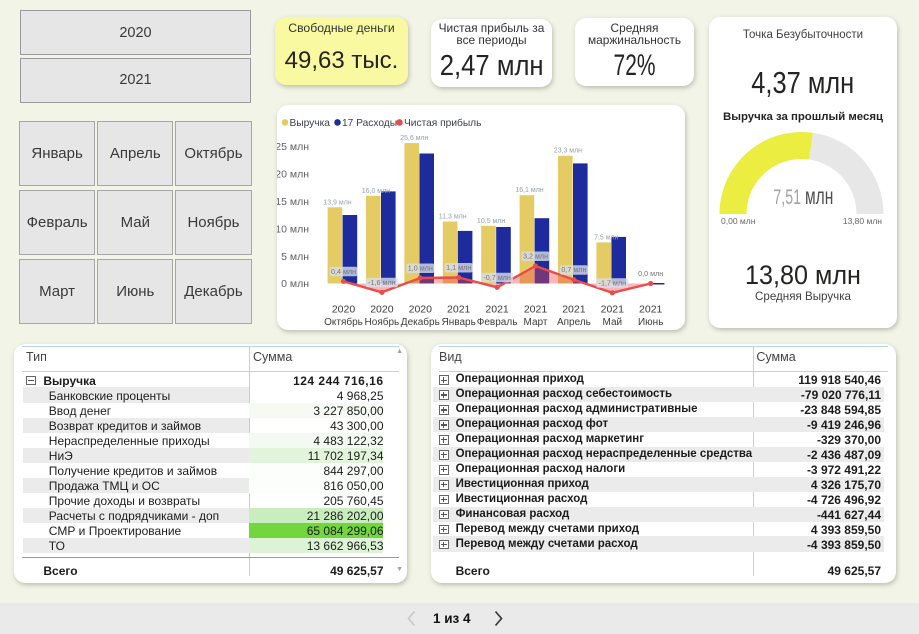 Image resolution: width=919 pixels, height=634 pixels. Describe the element at coordinates (568, 151) in the screenshot. I see `svg-text: 23,3 млн` at that location.